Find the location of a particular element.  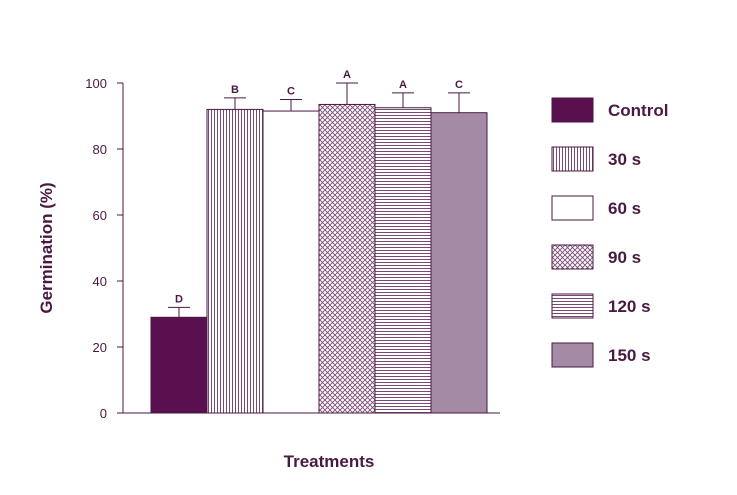

y-tick-label: 0 is located at coordinates (103, 413).